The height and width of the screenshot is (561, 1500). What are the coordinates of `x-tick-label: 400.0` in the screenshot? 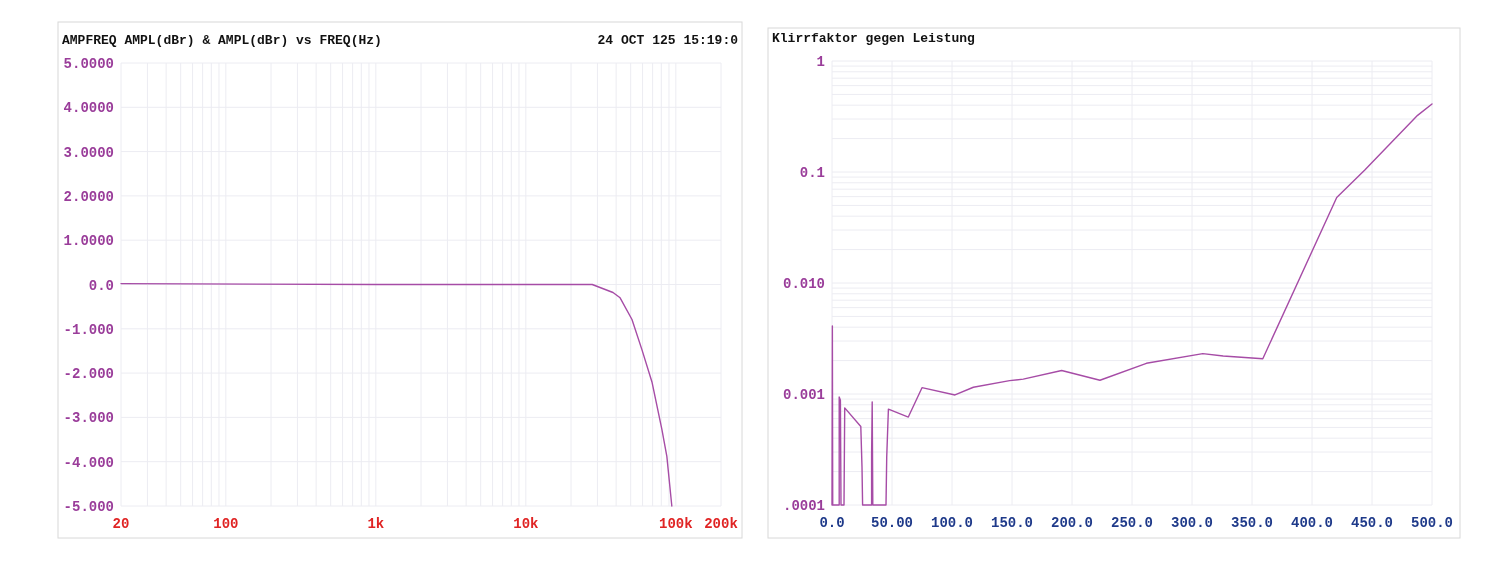 It's located at (1312, 523).